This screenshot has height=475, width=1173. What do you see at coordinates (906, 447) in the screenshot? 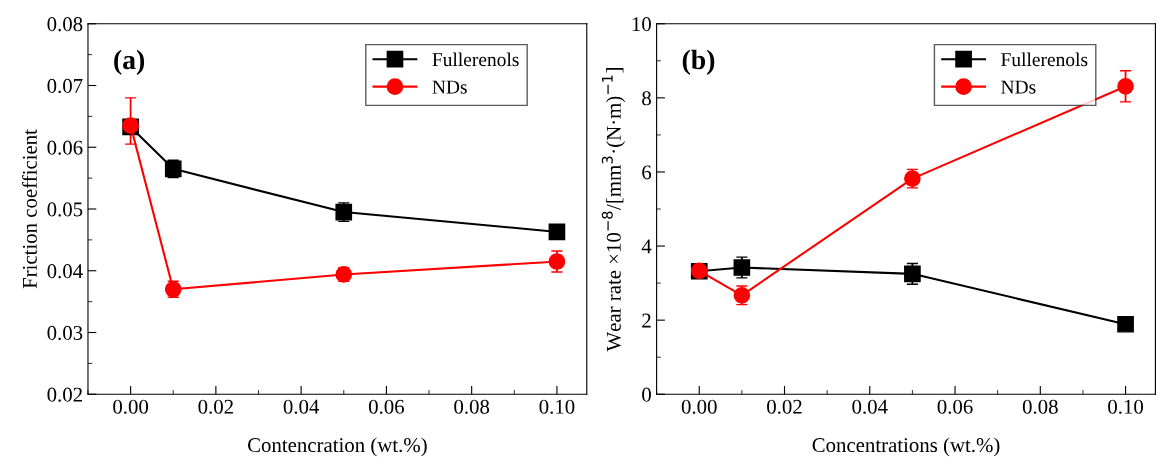
I see `x-axis-title: Concentrations (wt.%)` at bounding box center [906, 447].